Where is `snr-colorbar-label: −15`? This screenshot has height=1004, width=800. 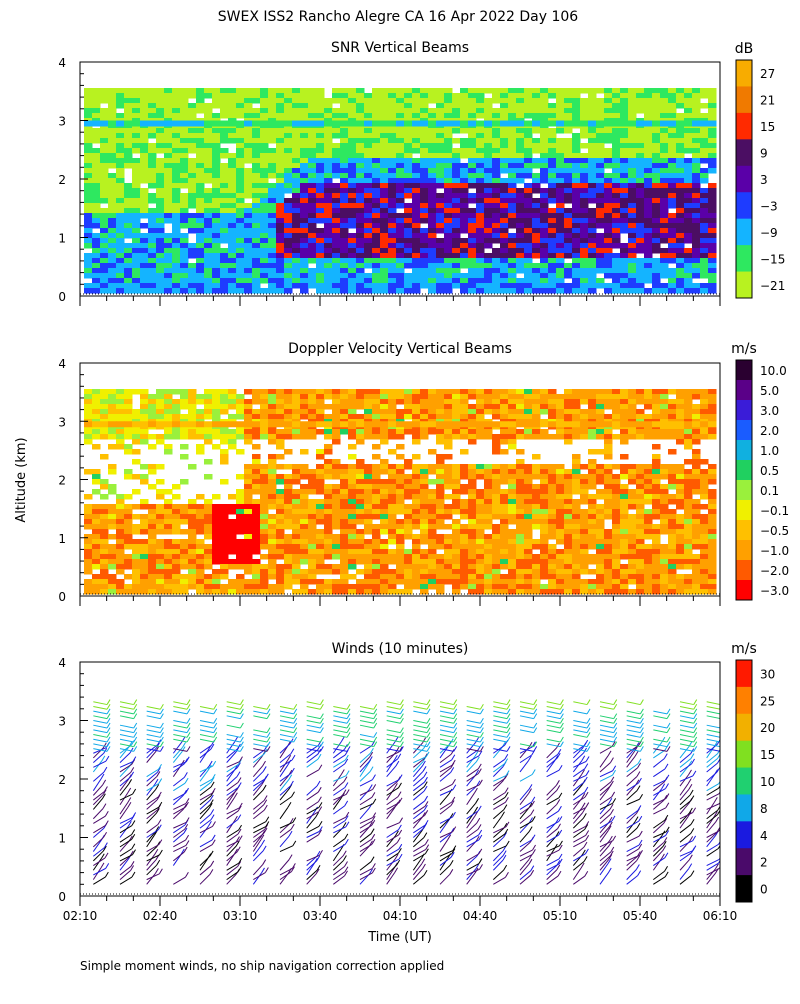 snr-colorbar-label: −15 is located at coordinates (772, 259).